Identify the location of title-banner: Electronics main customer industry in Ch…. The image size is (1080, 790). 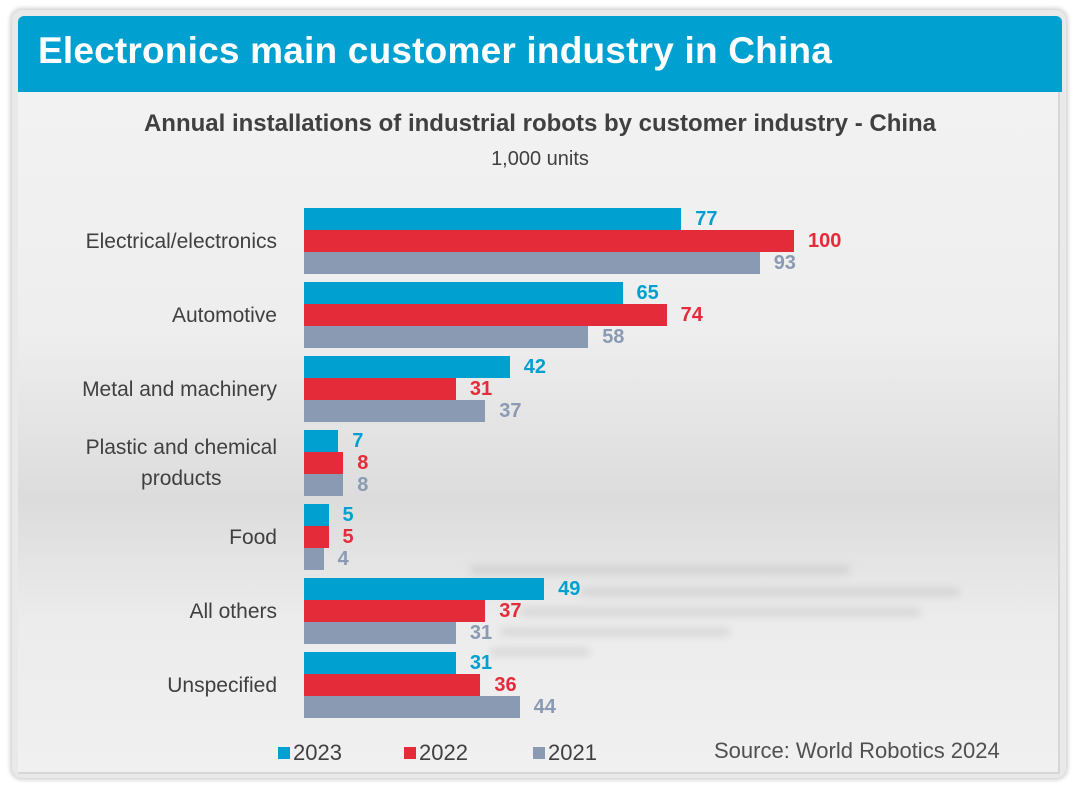
(540, 54).